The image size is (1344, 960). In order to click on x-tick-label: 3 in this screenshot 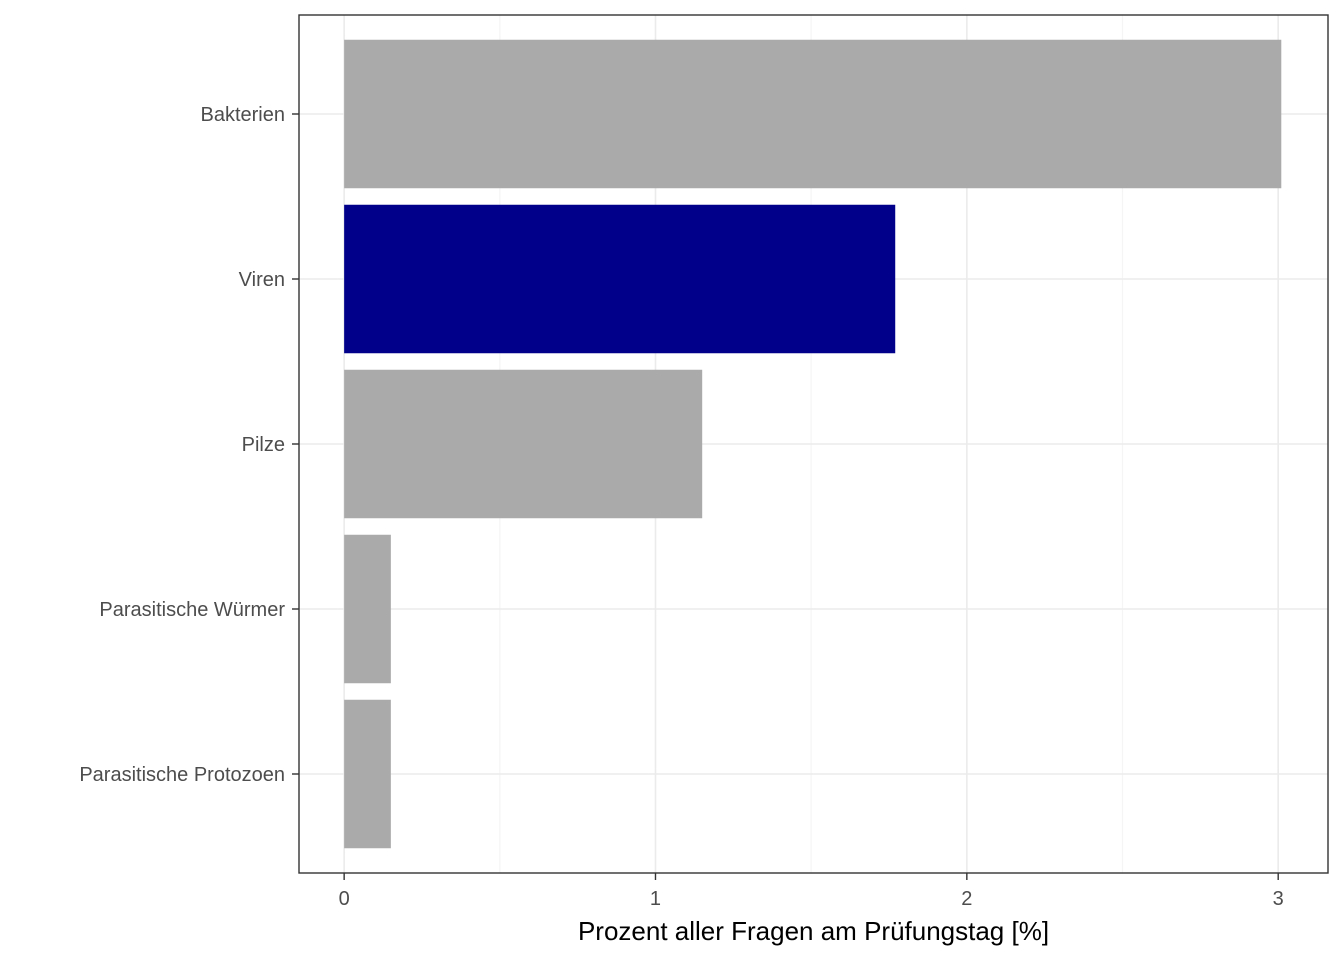, I will do `click(1278, 899)`.